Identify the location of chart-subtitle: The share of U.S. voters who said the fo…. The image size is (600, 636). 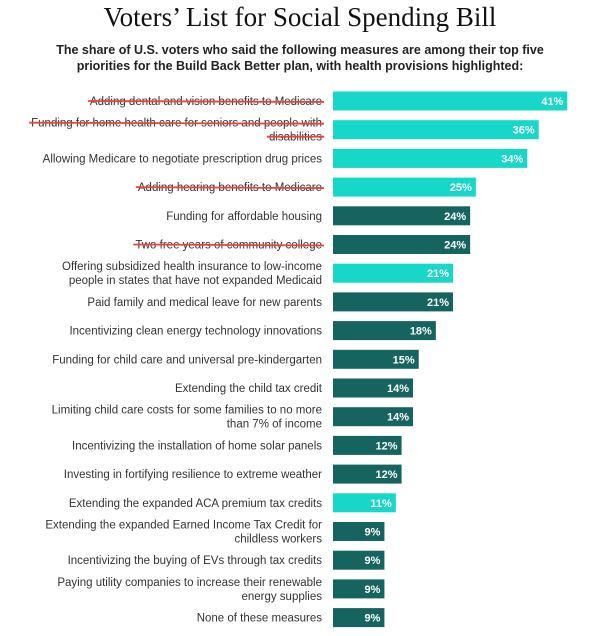
(300, 58).